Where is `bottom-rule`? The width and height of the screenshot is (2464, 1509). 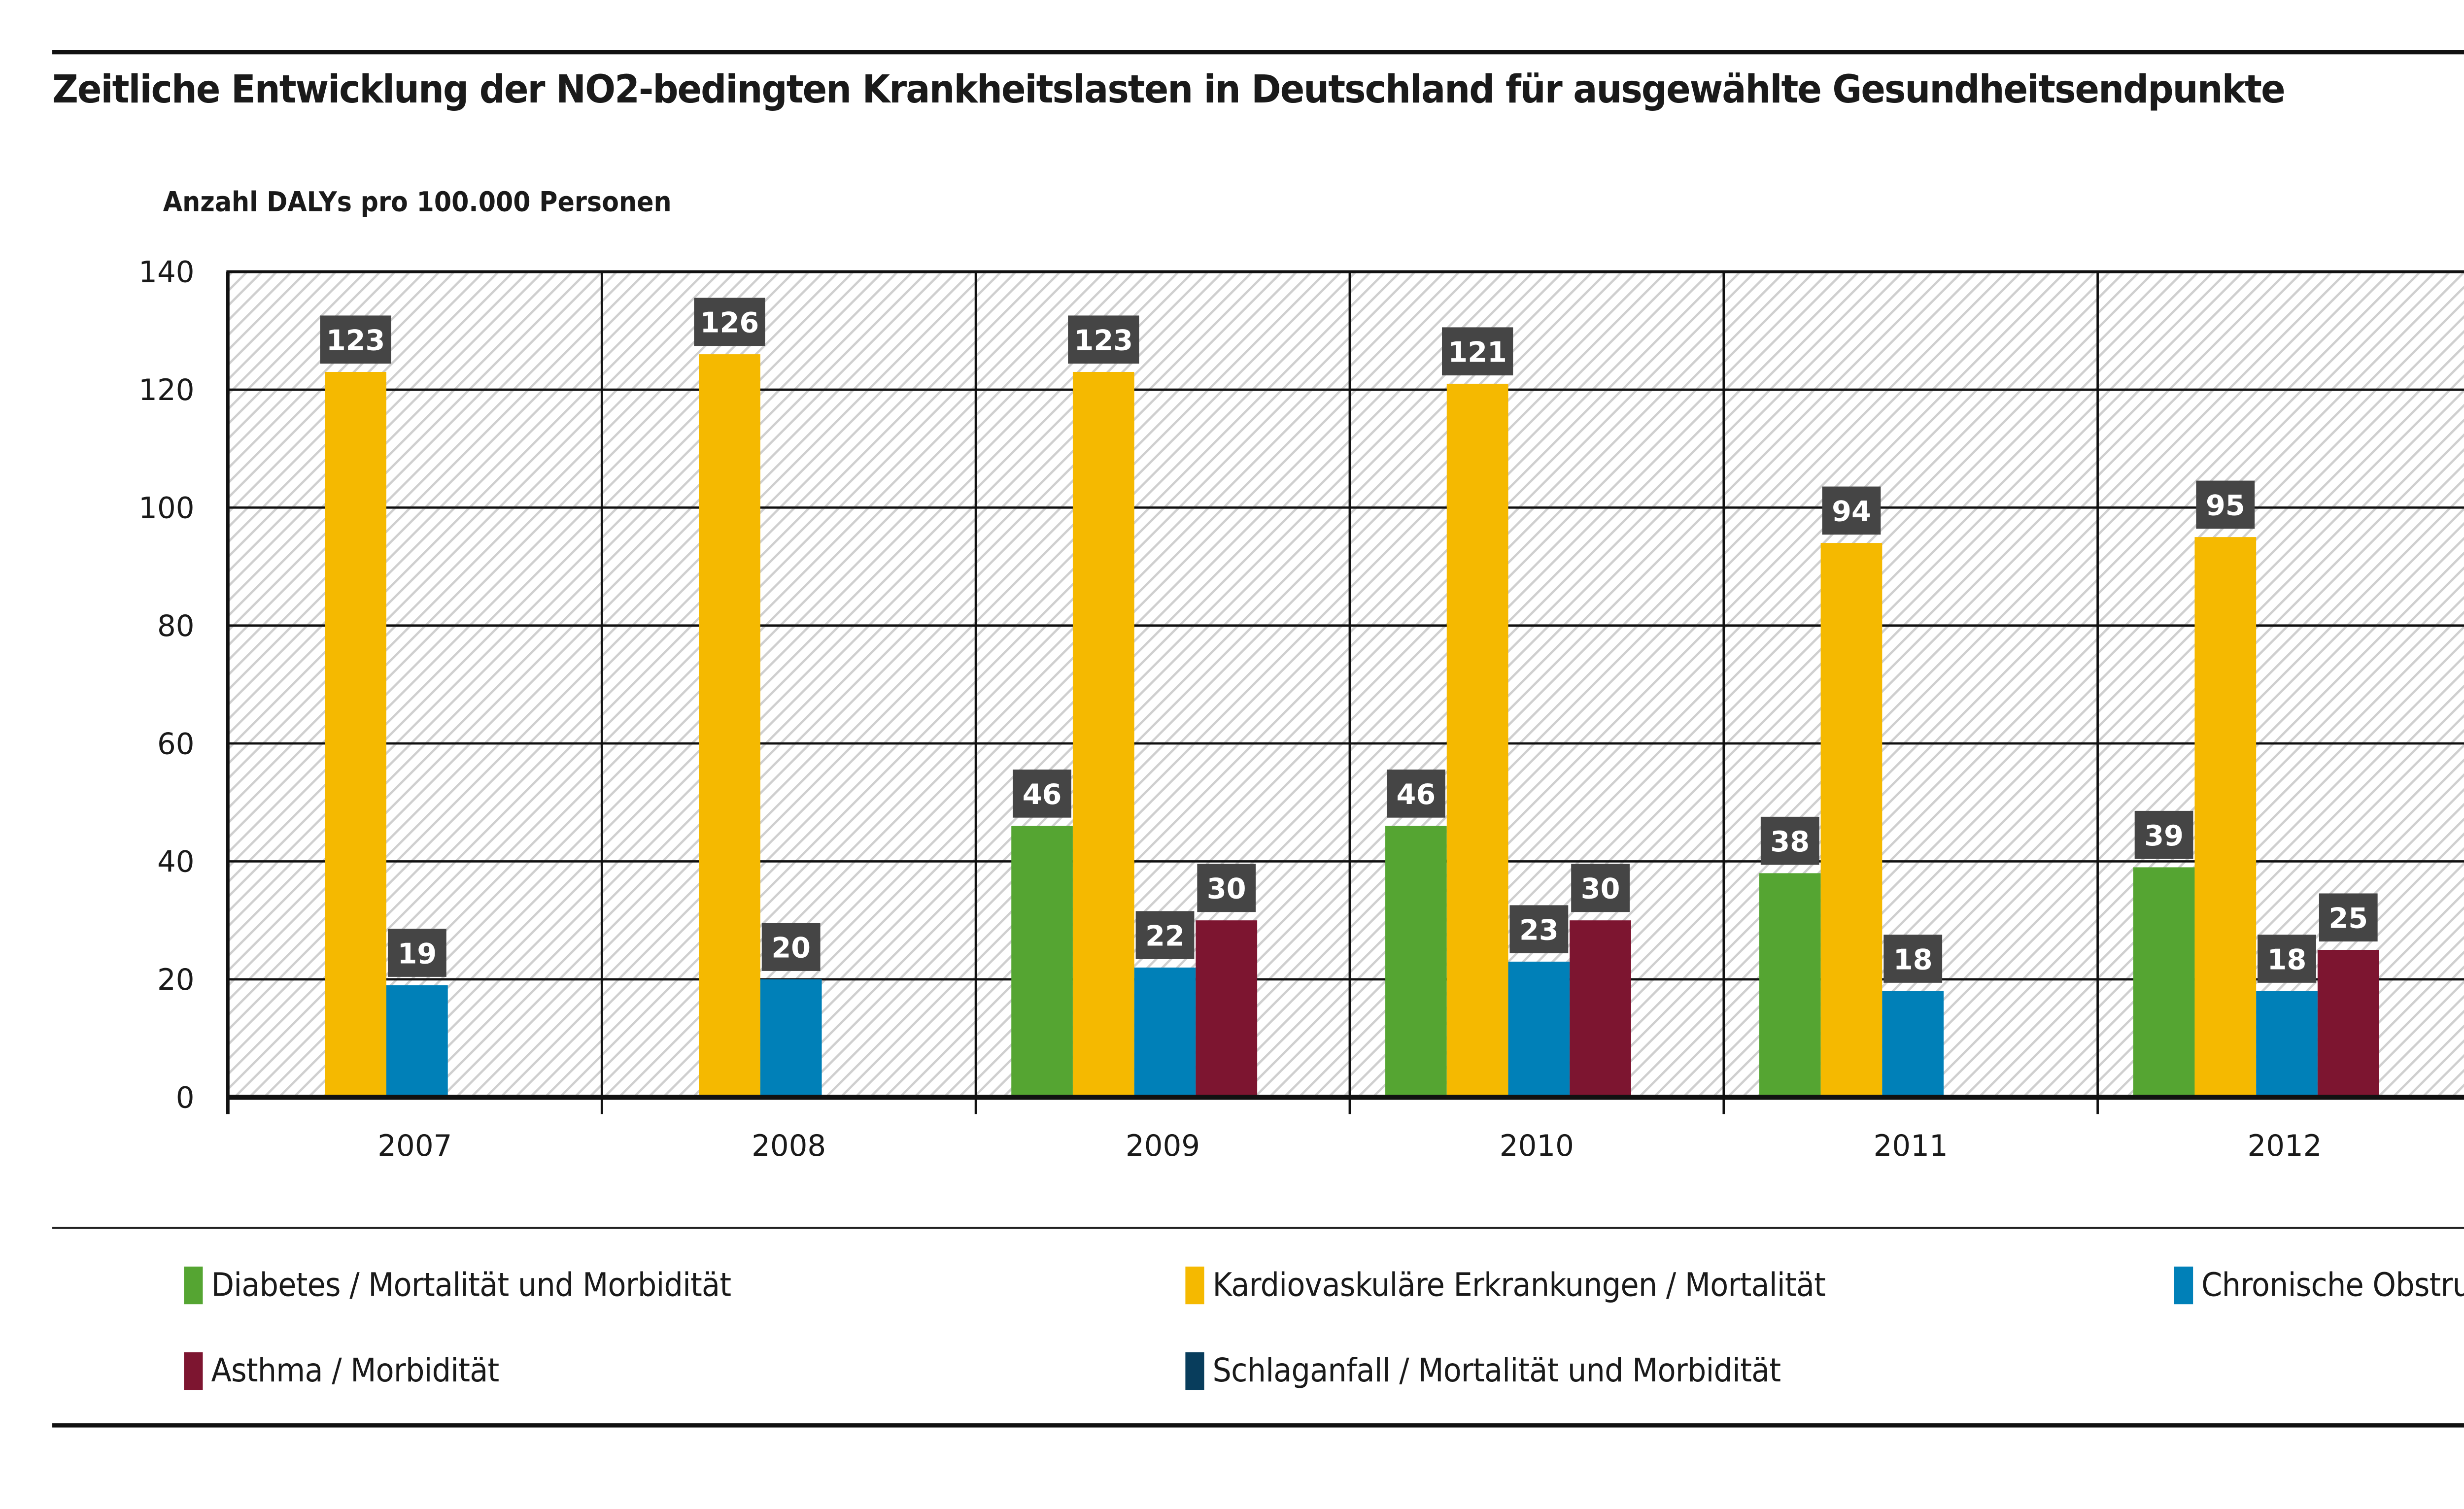
bottom-rule is located at coordinates (1258, 1426).